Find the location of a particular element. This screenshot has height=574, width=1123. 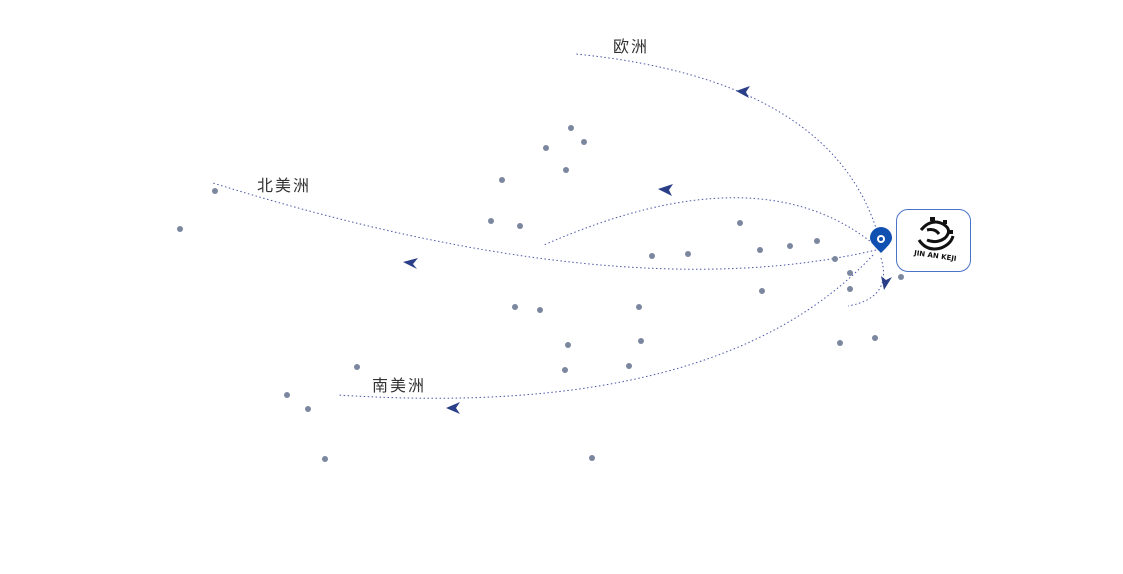

route-north-america is located at coordinates (544, 226).